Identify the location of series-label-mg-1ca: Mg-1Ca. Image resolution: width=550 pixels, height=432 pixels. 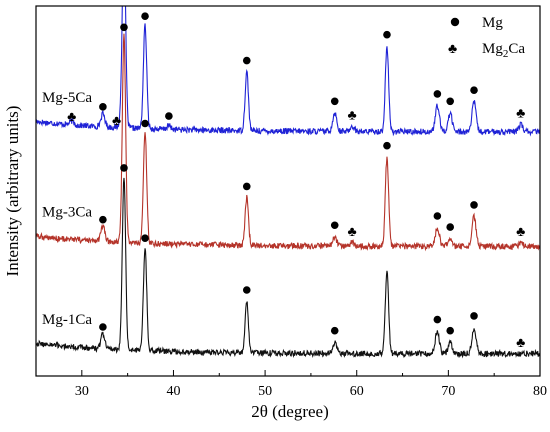
(67, 320).